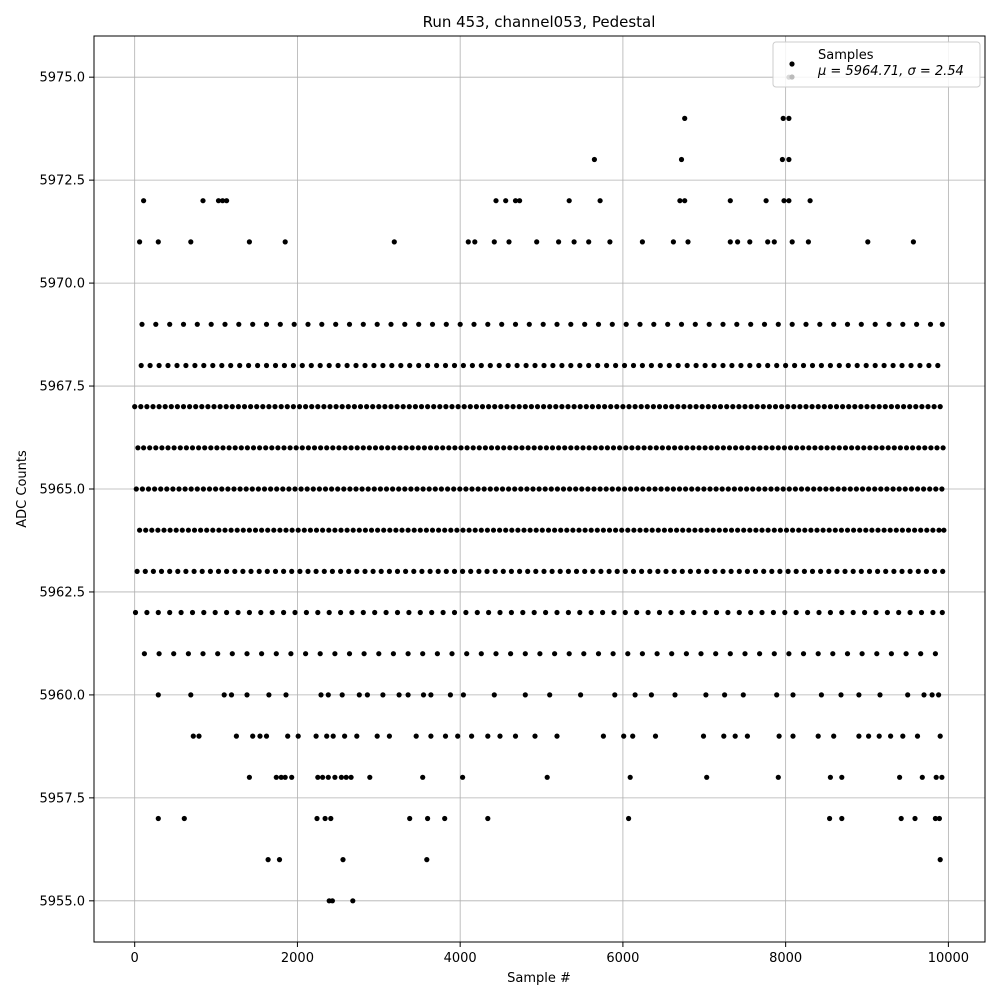 The height and width of the screenshot is (1004, 1000). What do you see at coordinates (63, 592) in the screenshot?
I see `y-tick-label: 5962.5` at bounding box center [63, 592].